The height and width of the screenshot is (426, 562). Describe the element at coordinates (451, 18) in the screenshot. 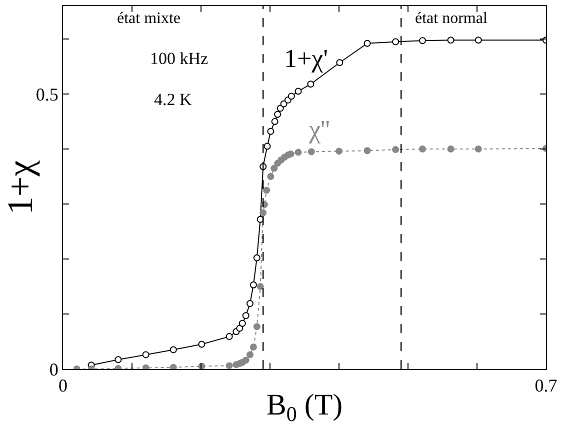

I see `annotation: état normal` at that location.